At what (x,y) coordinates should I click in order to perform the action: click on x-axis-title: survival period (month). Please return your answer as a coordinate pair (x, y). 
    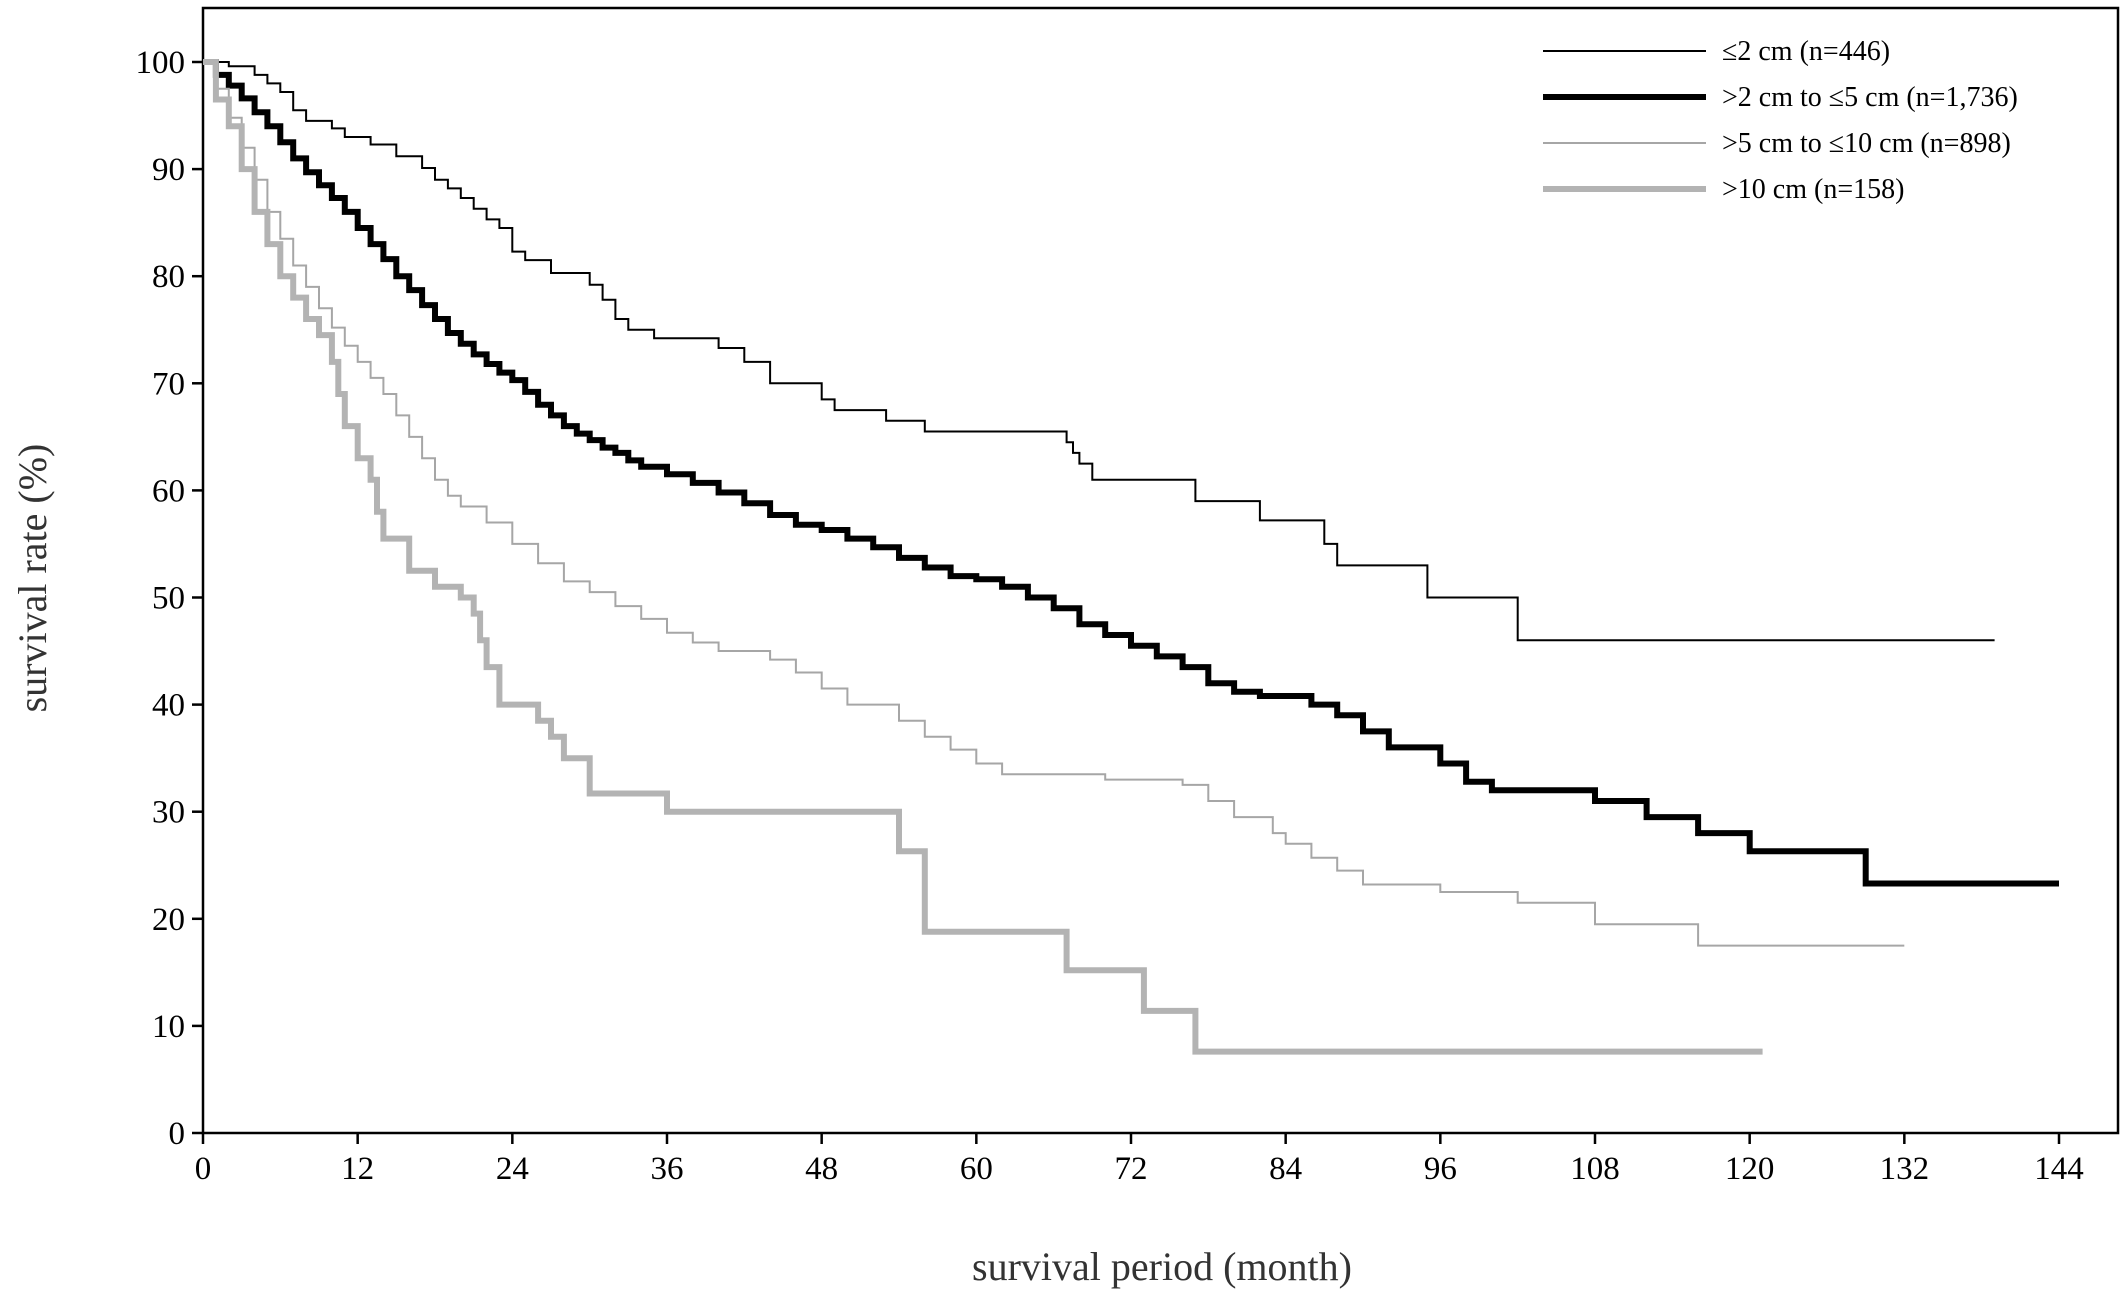
    Looking at the image, I should click on (1162, 1266).